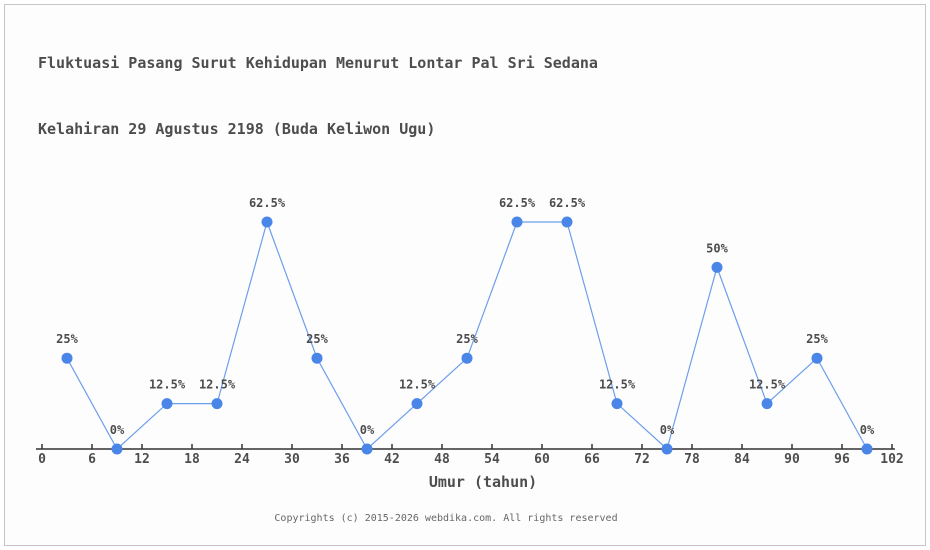 This screenshot has height=550, width=930. I want to click on x-axis-tick-label: 0, so click(42, 459).